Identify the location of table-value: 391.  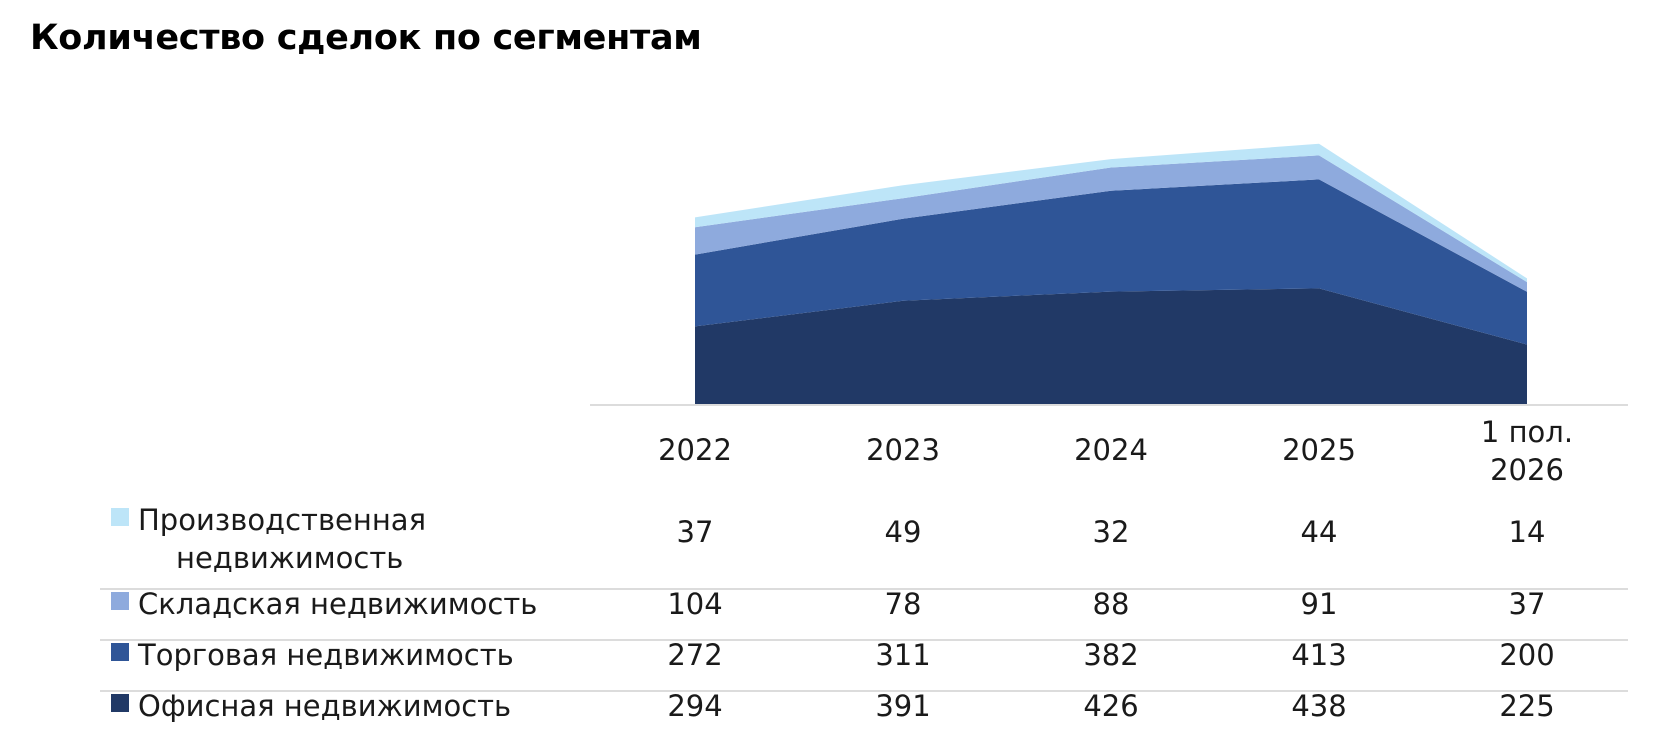
(902, 706).